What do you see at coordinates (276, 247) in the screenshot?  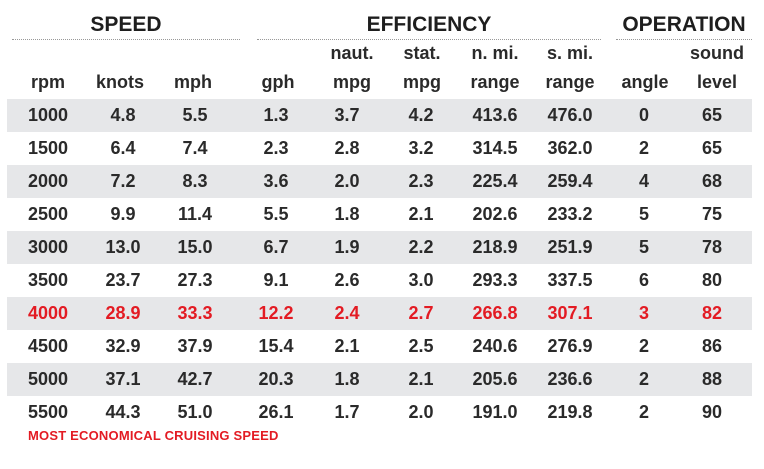 I see `cell-gph: 6.7` at bounding box center [276, 247].